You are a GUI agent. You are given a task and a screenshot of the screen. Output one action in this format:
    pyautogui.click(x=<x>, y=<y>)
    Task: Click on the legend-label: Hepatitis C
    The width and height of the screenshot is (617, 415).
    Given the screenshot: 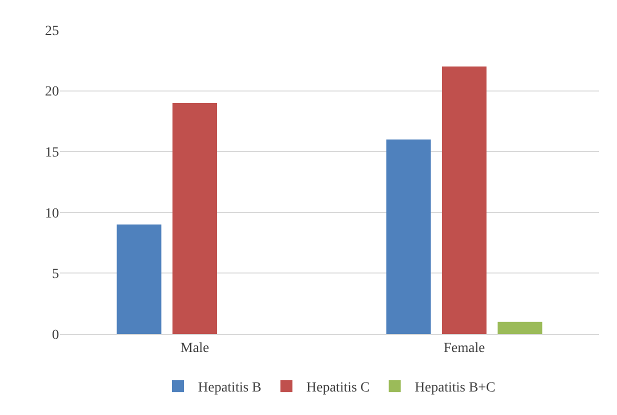 What is the action you would take?
    pyautogui.click(x=338, y=388)
    